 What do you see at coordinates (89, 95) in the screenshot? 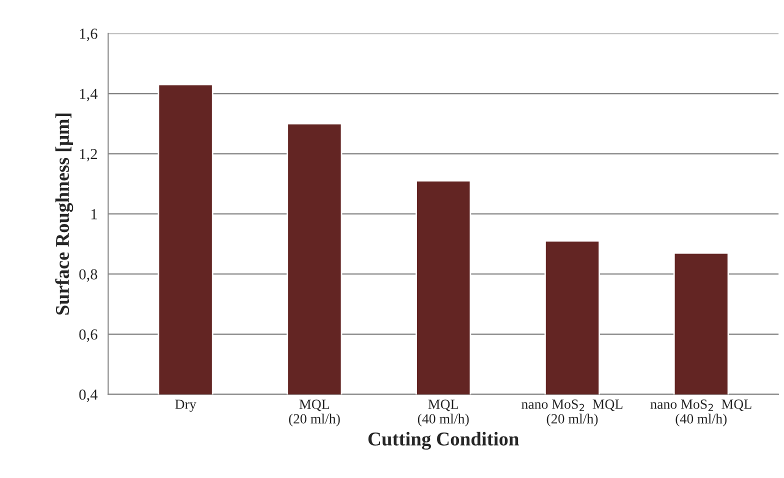
I see `y-tick-label: 1,4` at bounding box center [89, 95].